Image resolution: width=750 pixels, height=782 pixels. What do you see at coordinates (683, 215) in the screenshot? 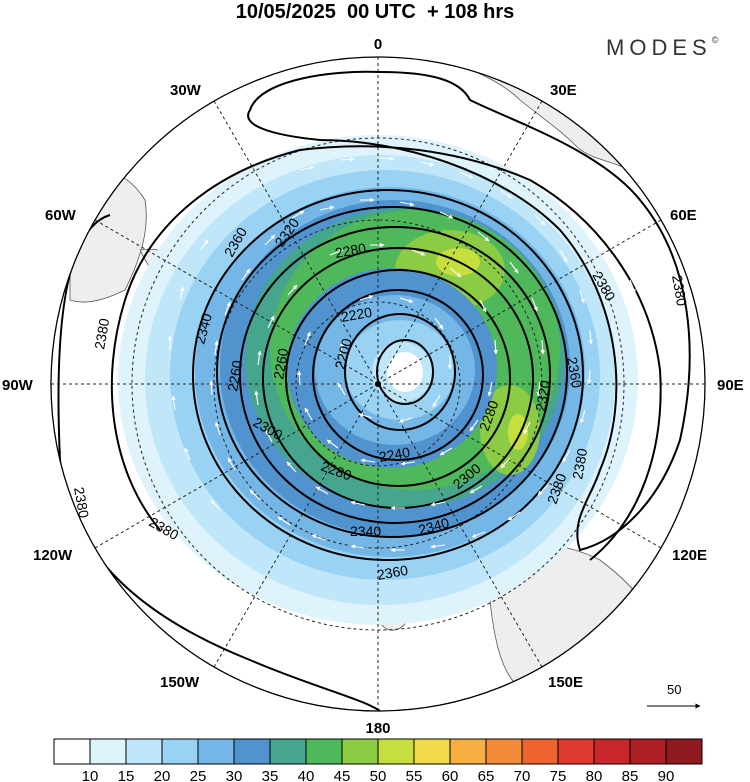
I see `lon-label-60e: 60E` at bounding box center [683, 215].